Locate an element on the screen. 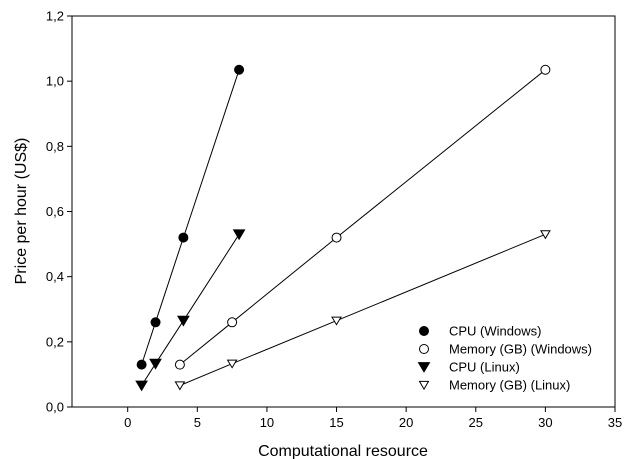  x-tick-label: 5 is located at coordinates (197, 422).